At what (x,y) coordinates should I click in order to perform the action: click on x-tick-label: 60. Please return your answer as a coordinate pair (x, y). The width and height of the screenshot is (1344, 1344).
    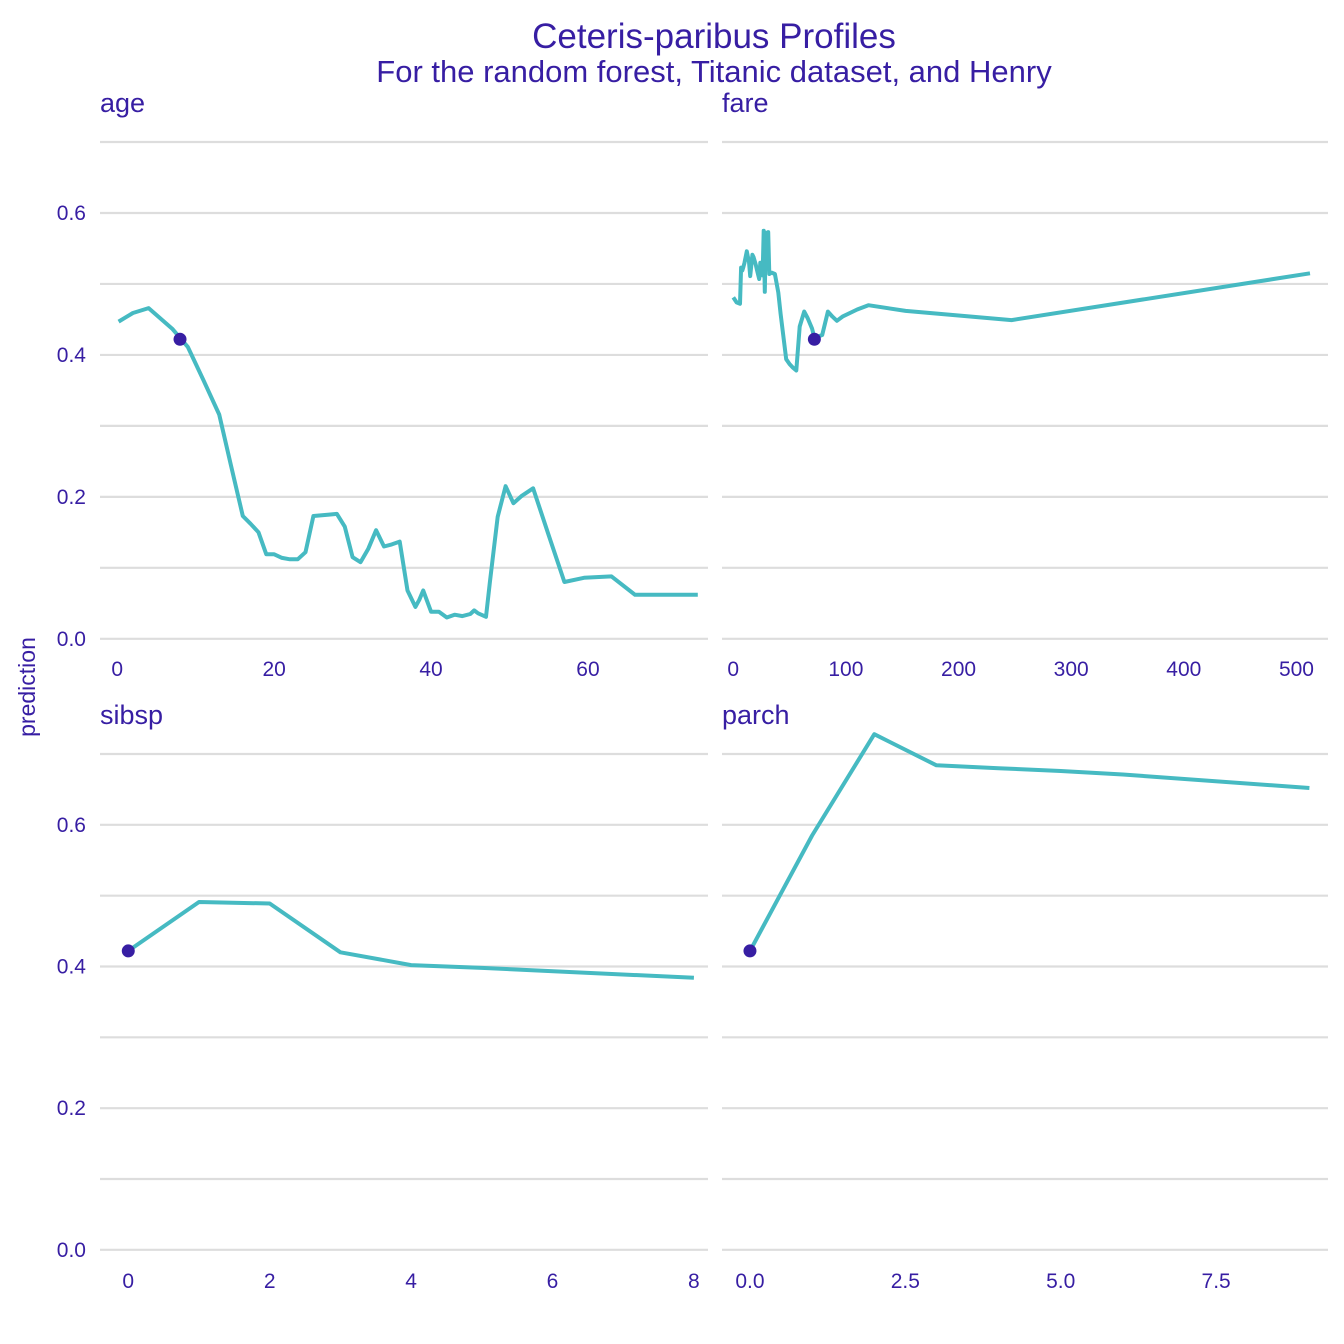
    Looking at the image, I should click on (587, 669).